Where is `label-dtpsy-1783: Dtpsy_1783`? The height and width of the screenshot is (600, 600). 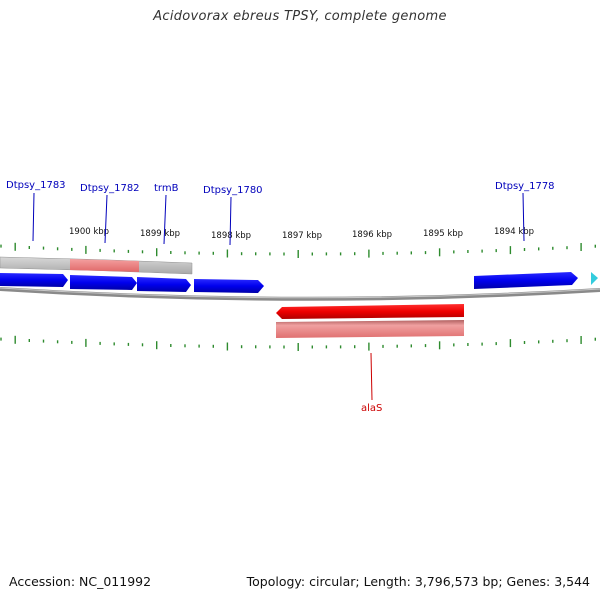 label-dtpsy-1783: Dtpsy_1783 is located at coordinates (36, 185).